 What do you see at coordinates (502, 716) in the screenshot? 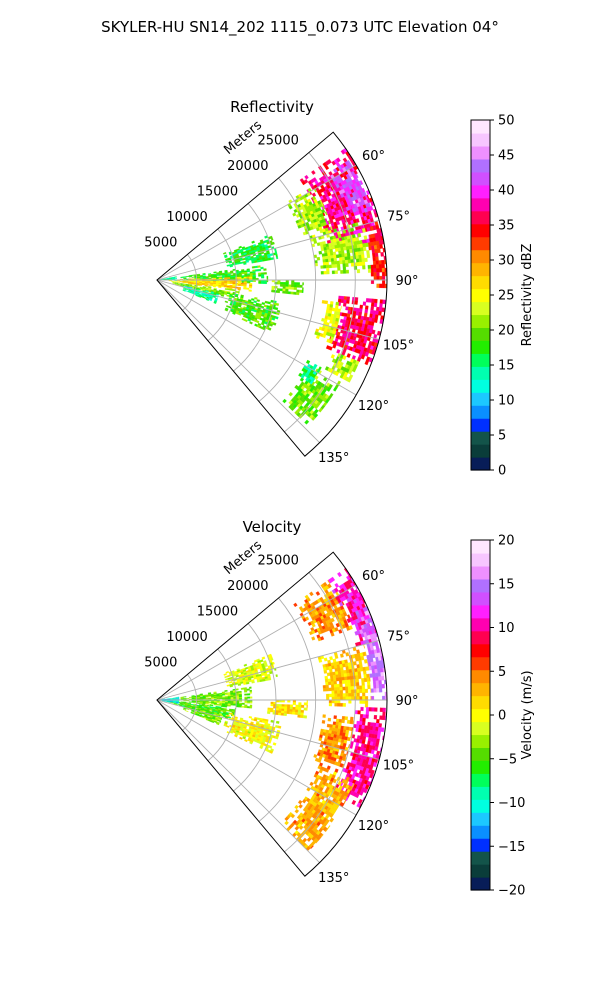
I see `colorbar: −20 −15 −10 −5 0 5 10 15 20 Velocity (m/s)` at bounding box center [502, 716].